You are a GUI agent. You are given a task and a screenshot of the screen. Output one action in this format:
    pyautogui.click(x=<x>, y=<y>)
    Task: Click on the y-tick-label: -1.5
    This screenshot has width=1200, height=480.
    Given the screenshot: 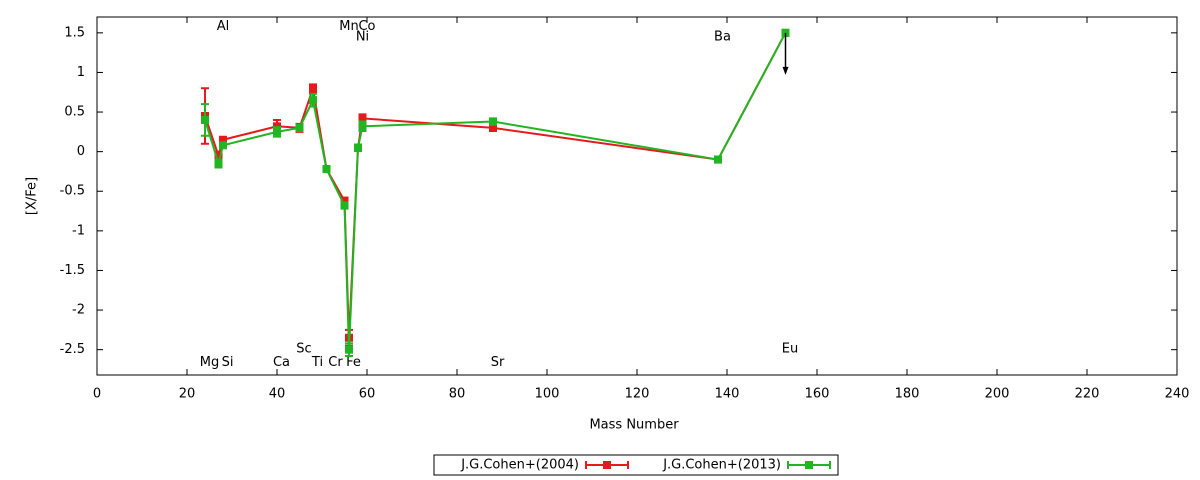 What is the action you would take?
    pyautogui.click(x=72, y=270)
    